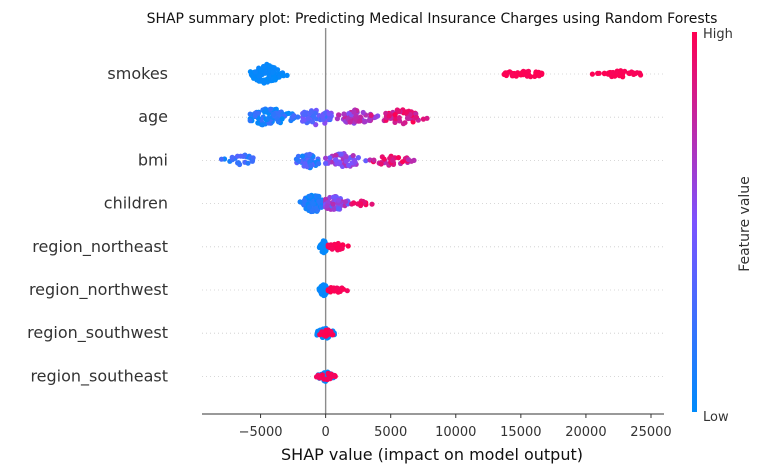 The width and height of the screenshot is (782, 474). What do you see at coordinates (390, 432) in the screenshot?
I see `x-tick-label: 5000` at bounding box center [390, 432].